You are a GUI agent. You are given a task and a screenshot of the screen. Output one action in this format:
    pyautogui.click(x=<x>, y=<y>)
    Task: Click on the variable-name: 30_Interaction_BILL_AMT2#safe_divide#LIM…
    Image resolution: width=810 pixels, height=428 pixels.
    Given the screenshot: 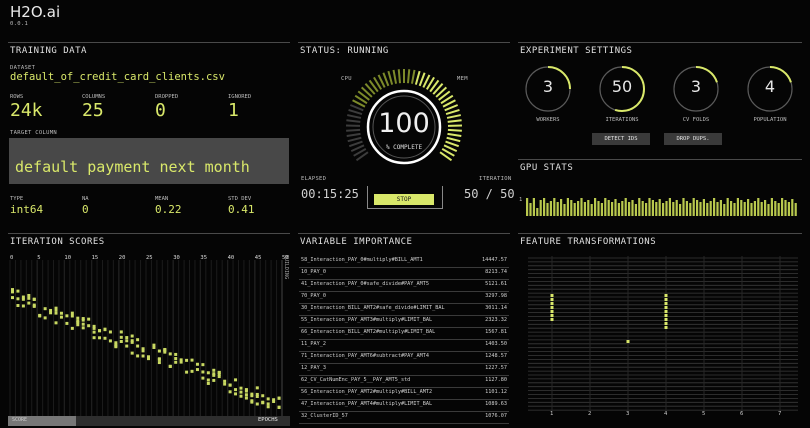 What is the action you would take?
    pyautogui.click(x=373, y=308)
    